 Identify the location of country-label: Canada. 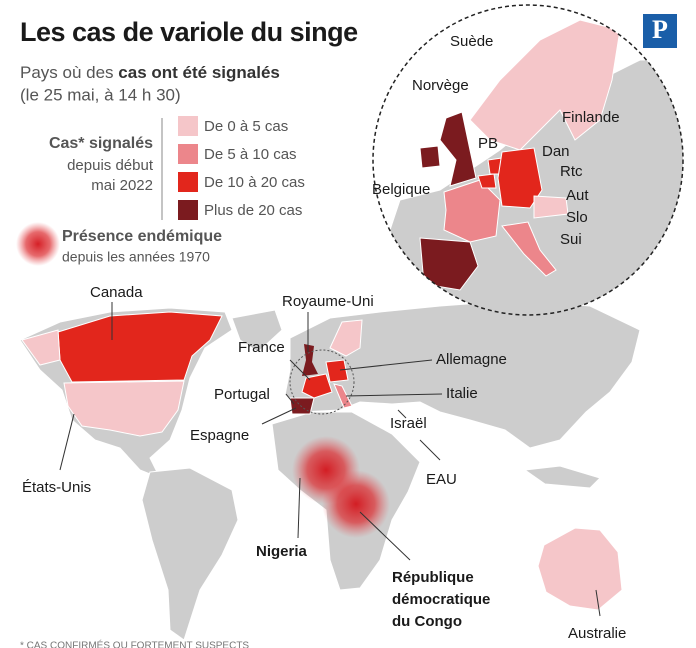
(116, 292).